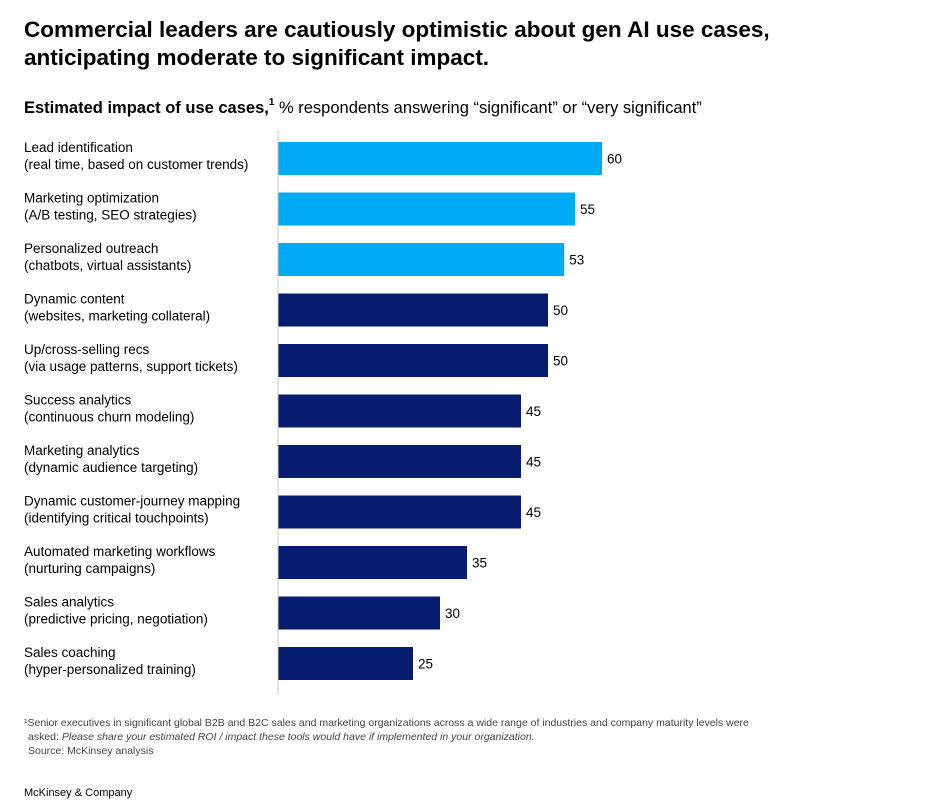  What do you see at coordinates (425, 664) in the screenshot?
I see `data-label: 25` at bounding box center [425, 664].